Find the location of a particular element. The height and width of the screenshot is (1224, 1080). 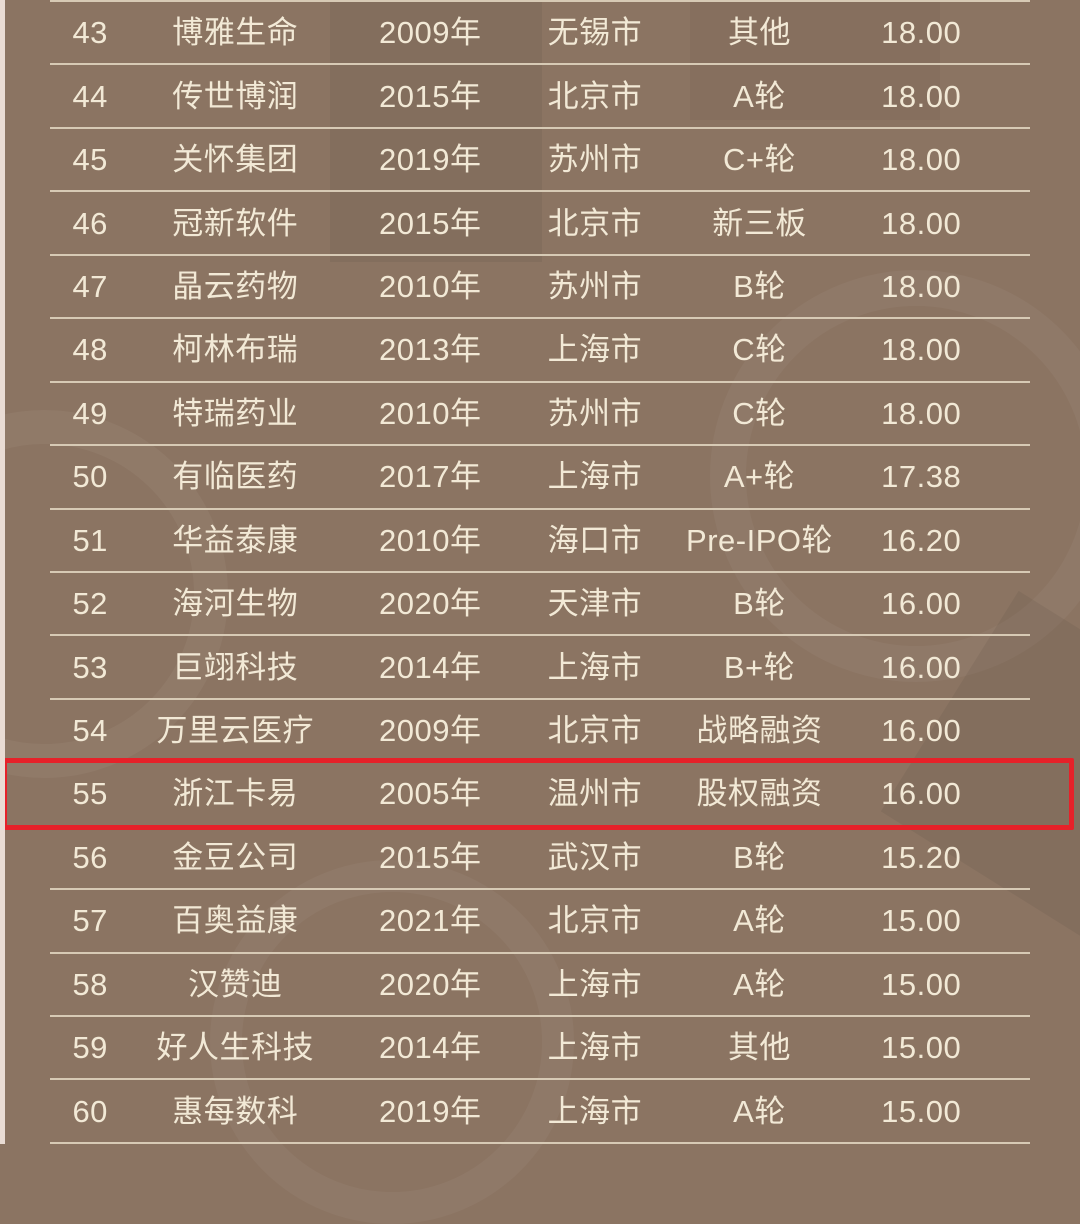

table-row: 59 好人生科技 2014年 上海市 其他 15.00 is located at coordinates (540, 1049).